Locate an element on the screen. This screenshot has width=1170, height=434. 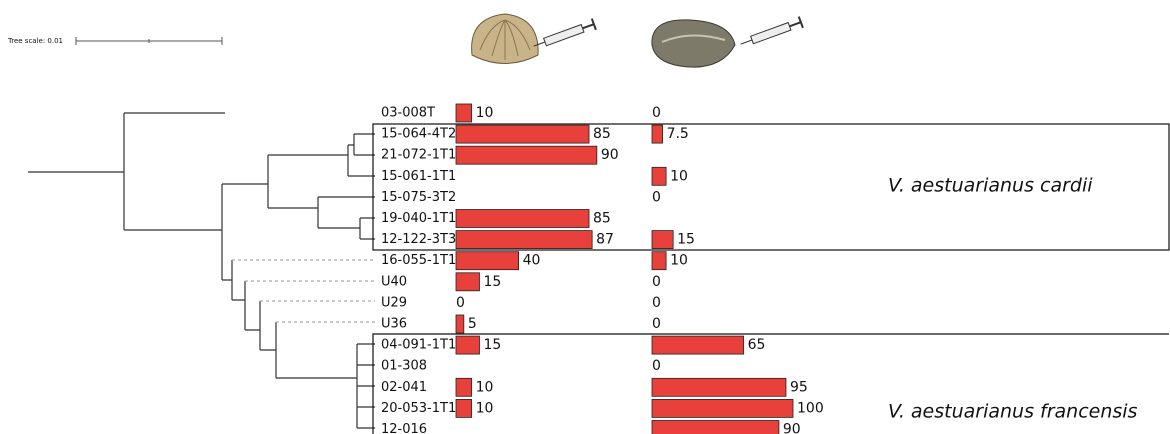
strain-label: 03-008T is located at coordinates (408, 113).